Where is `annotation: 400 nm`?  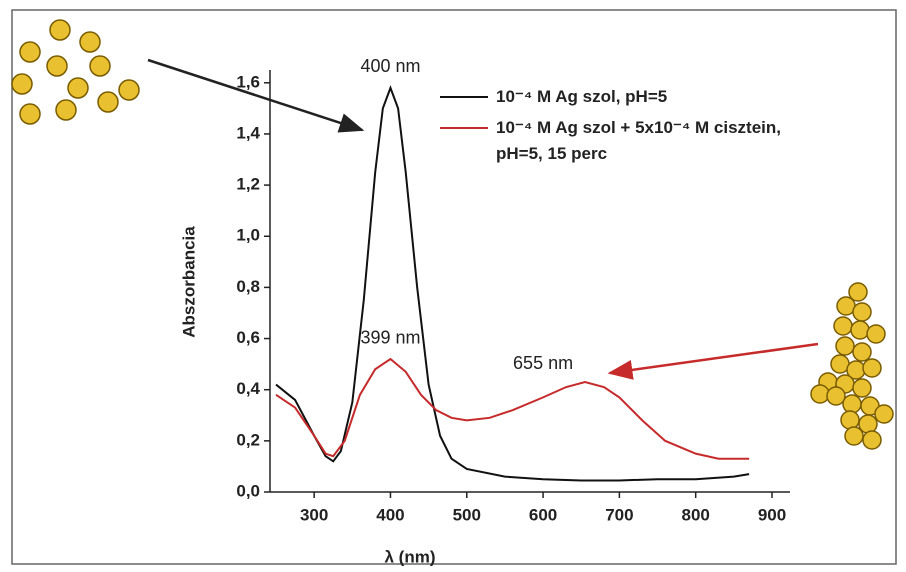 annotation: 400 nm is located at coordinates (390, 66).